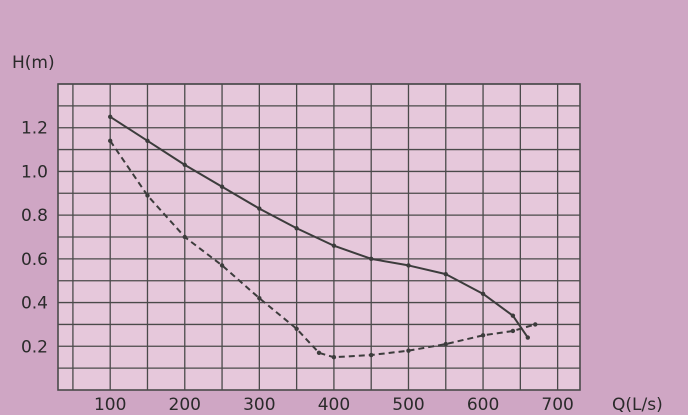  What do you see at coordinates (34, 216) in the screenshot?
I see `y-tick-label: 0.8` at bounding box center [34, 216].